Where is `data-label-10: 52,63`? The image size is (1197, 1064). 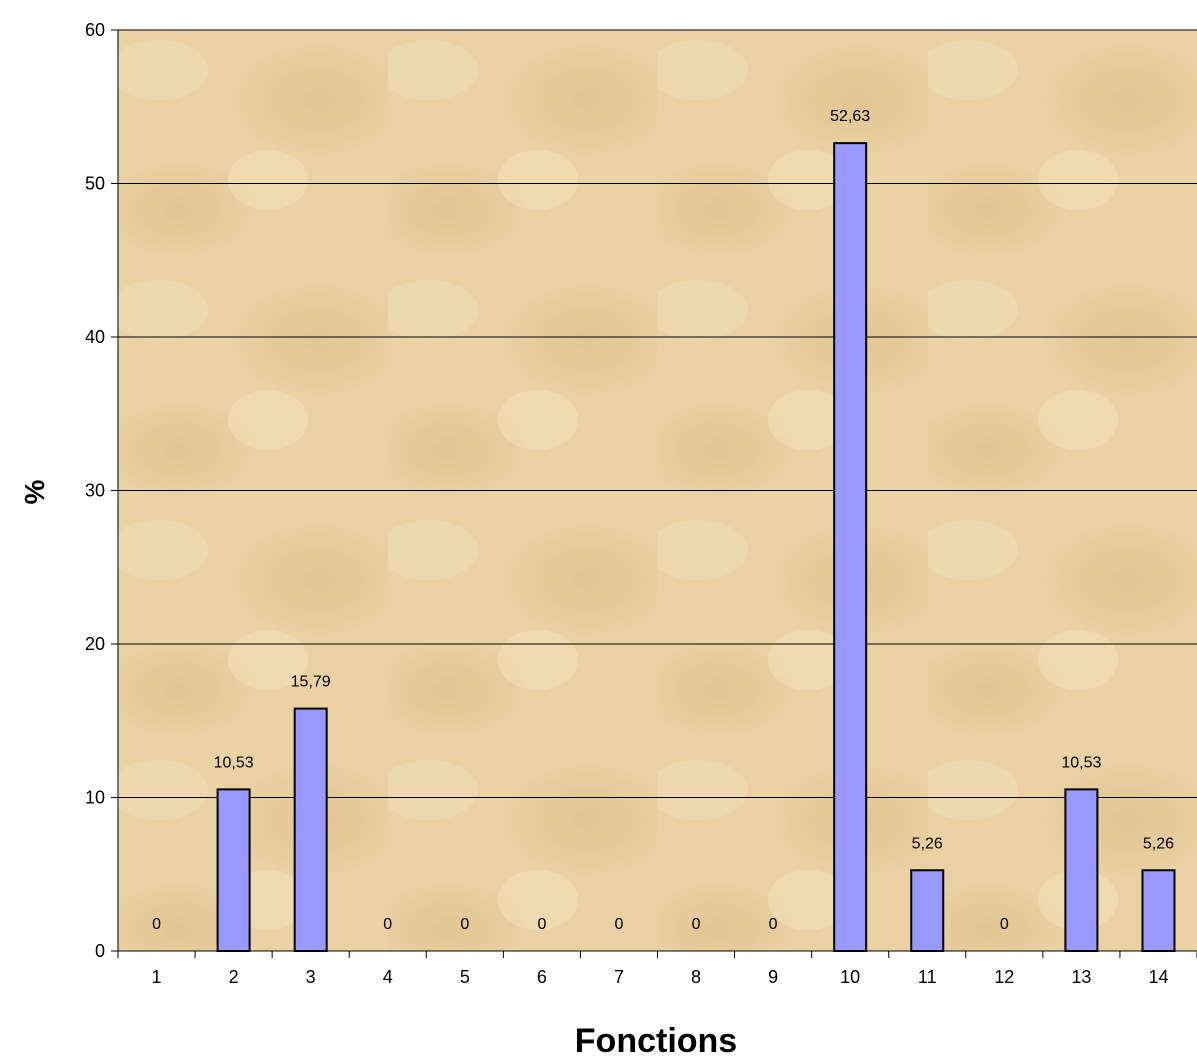 data-label-10: 52,63 is located at coordinates (850, 116).